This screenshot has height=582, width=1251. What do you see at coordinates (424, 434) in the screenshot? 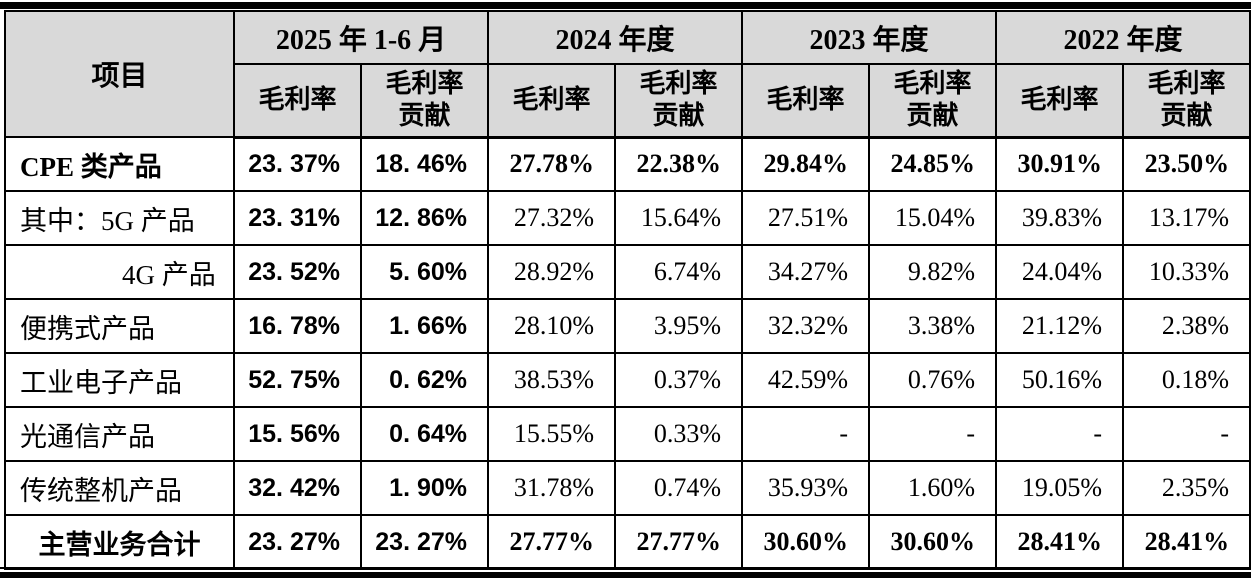
I see `value-cell: 0. 64%` at bounding box center [424, 434].